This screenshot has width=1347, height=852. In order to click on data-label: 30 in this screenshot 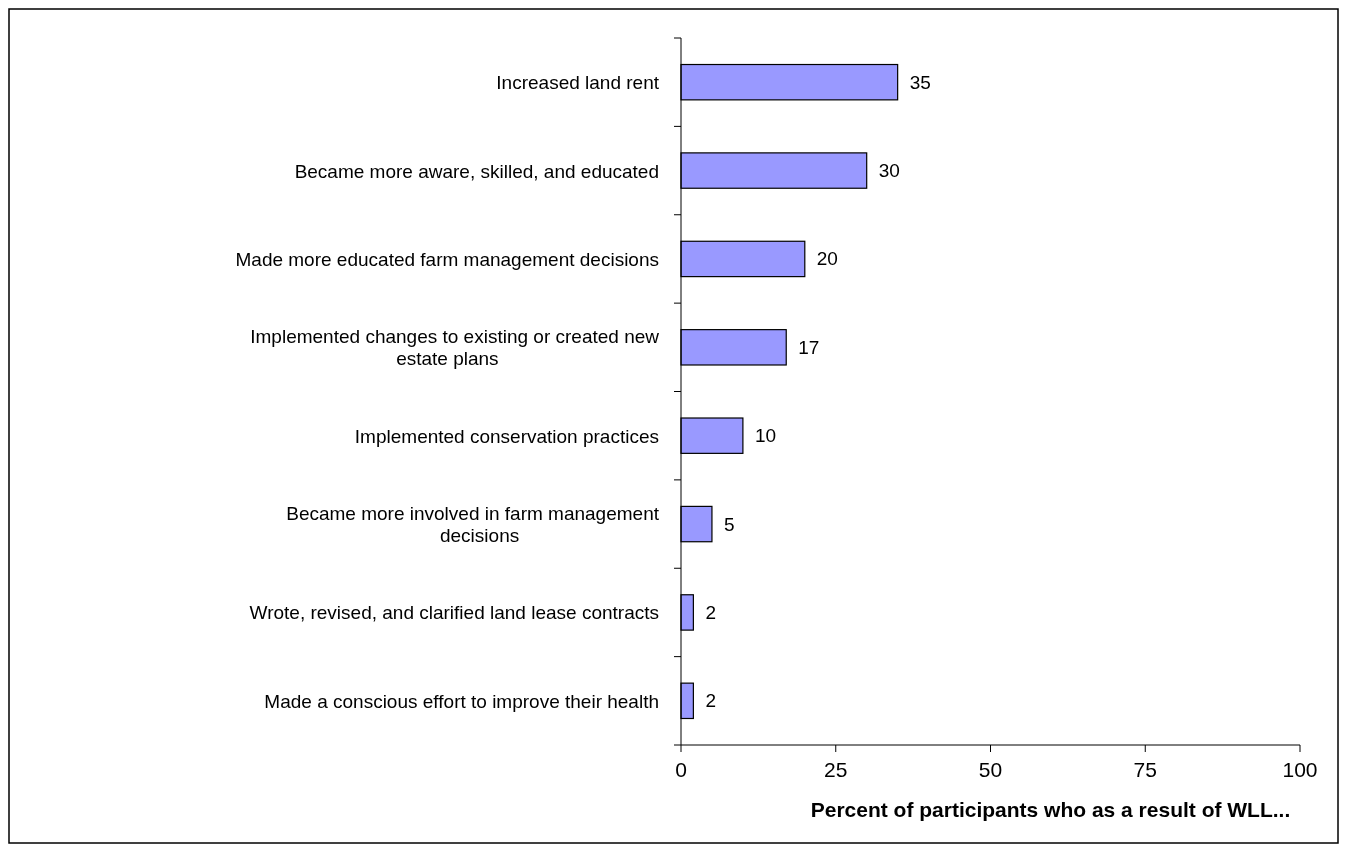, I will do `click(889, 171)`.